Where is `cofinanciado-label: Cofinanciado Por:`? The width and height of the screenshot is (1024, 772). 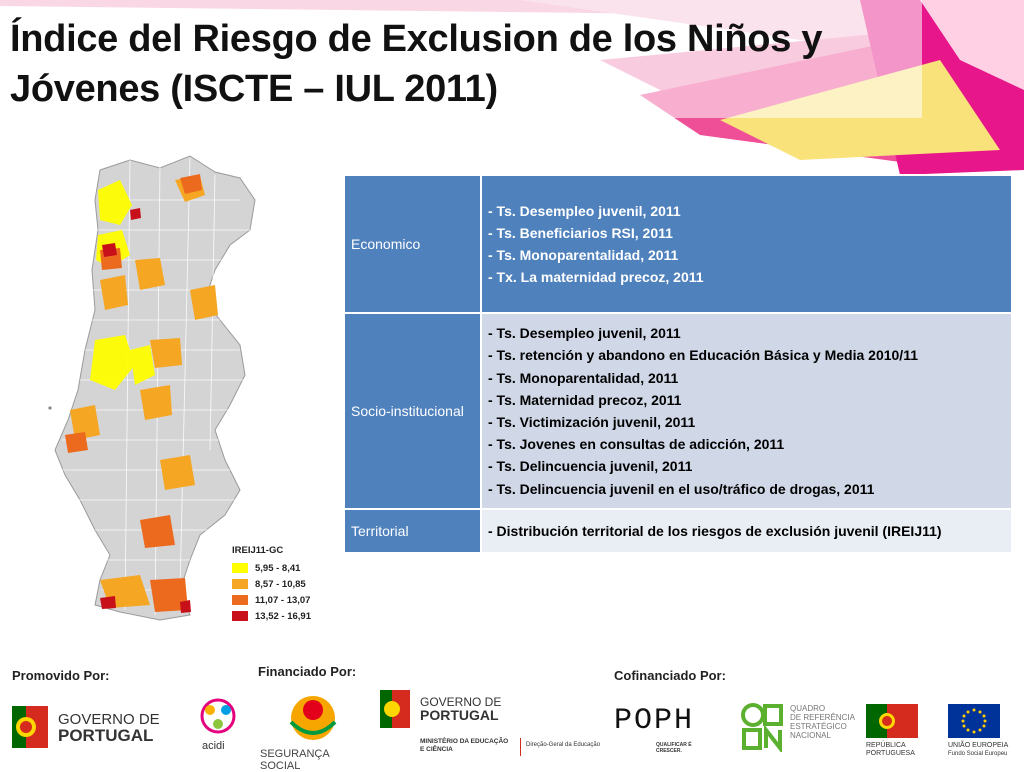
cofinanciado-label: Cofinanciado Por: is located at coordinates (670, 675).